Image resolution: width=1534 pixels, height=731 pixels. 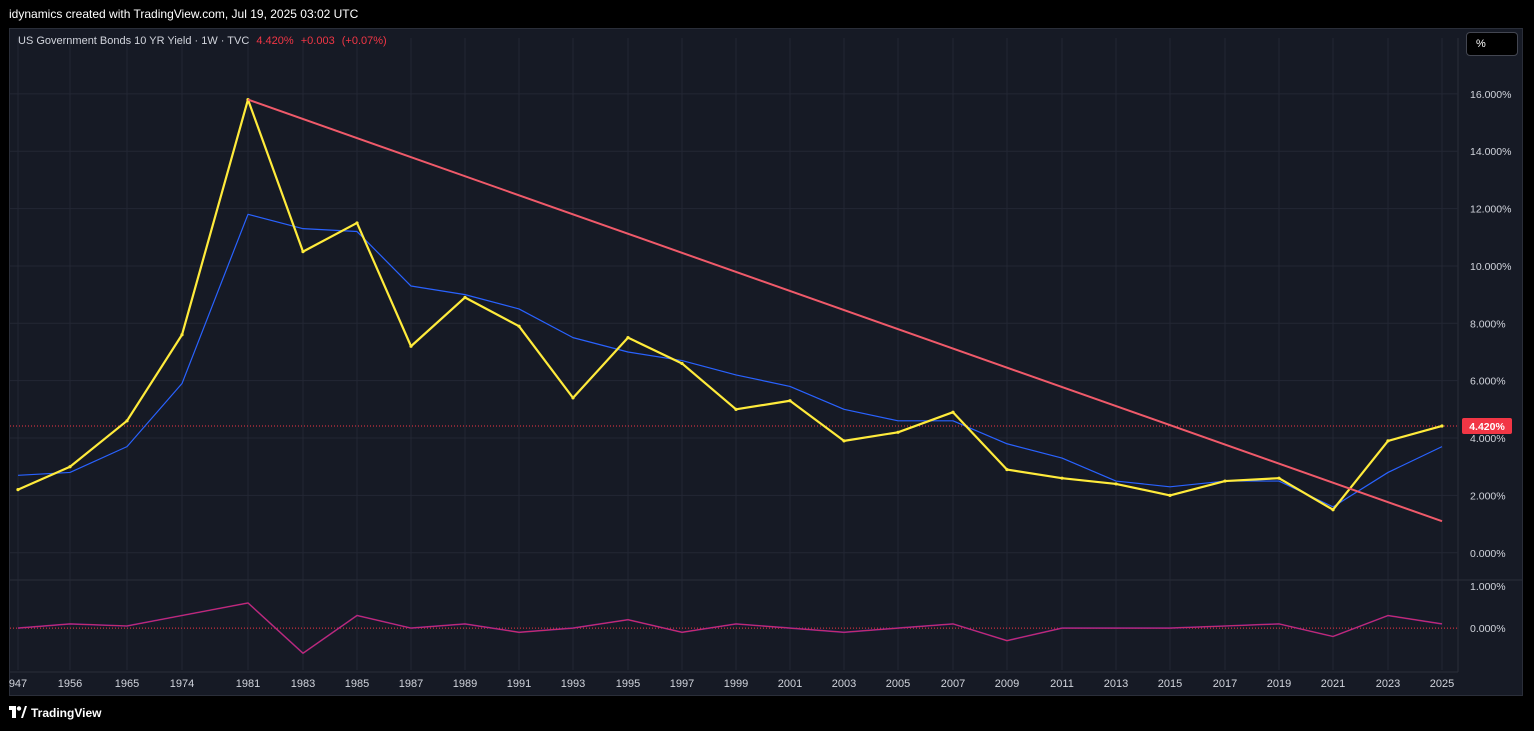 I want to click on x-tick-label: 1991, so click(x=519, y=684).